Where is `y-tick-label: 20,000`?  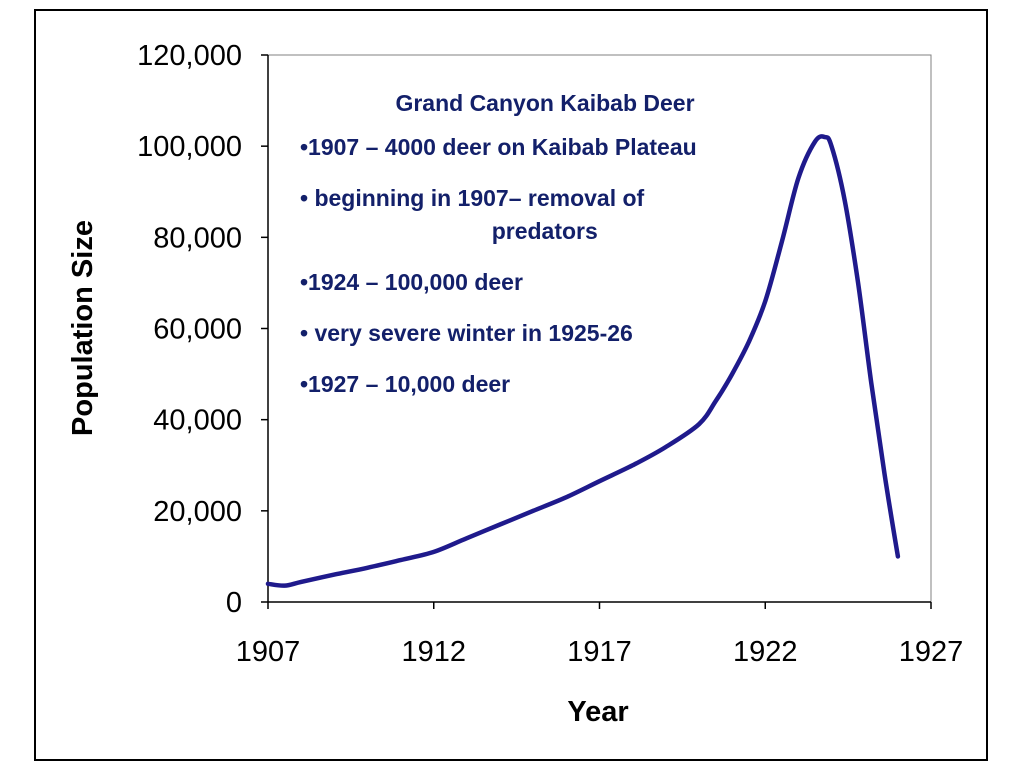
y-tick-label: 20,000 is located at coordinates (197, 512).